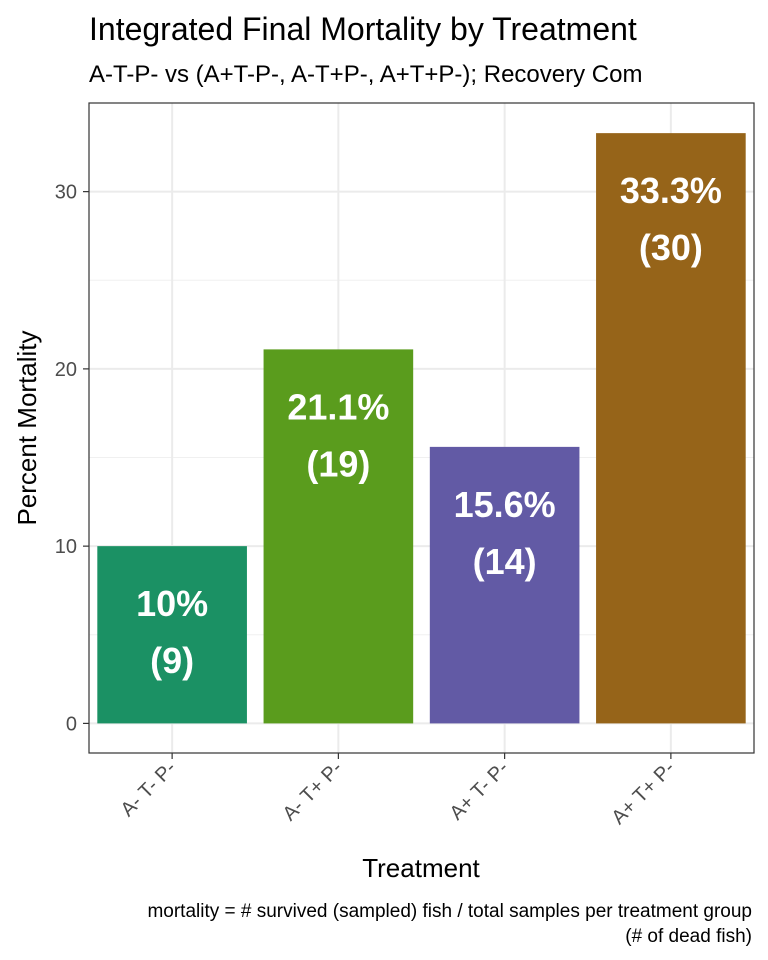 The width and height of the screenshot is (768, 960). What do you see at coordinates (644, 793) in the screenshot?
I see `x-tick-label: A+ T+ P-` at bounding box center [644, 793].